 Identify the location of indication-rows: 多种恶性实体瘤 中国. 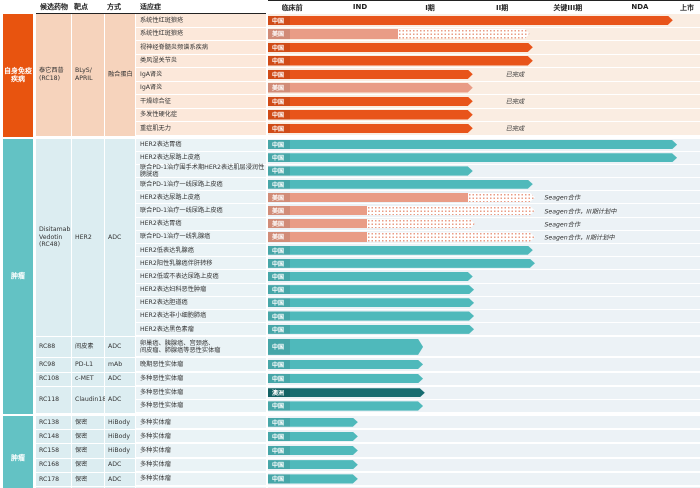
(418, 379).